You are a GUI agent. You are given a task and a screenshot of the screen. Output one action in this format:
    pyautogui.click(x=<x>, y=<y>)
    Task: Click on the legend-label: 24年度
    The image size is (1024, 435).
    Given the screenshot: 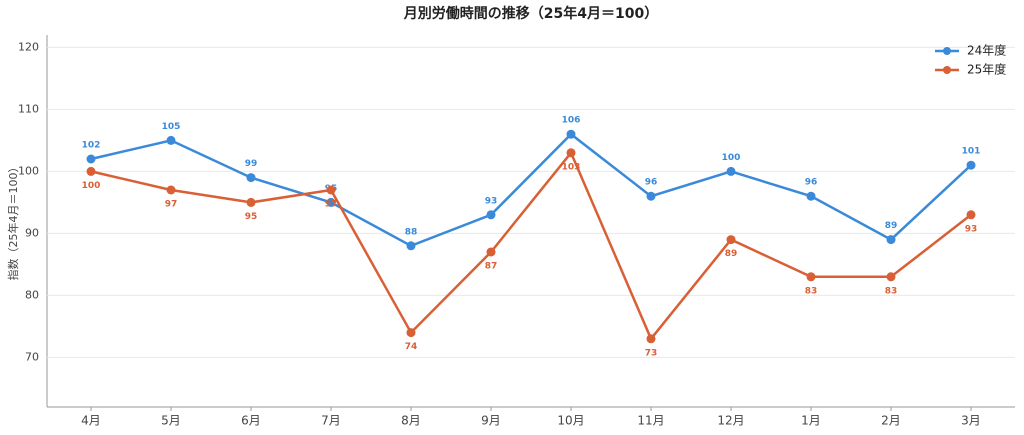 What is the action you would take?
    pyautogui.click(x=986, y=50)
    